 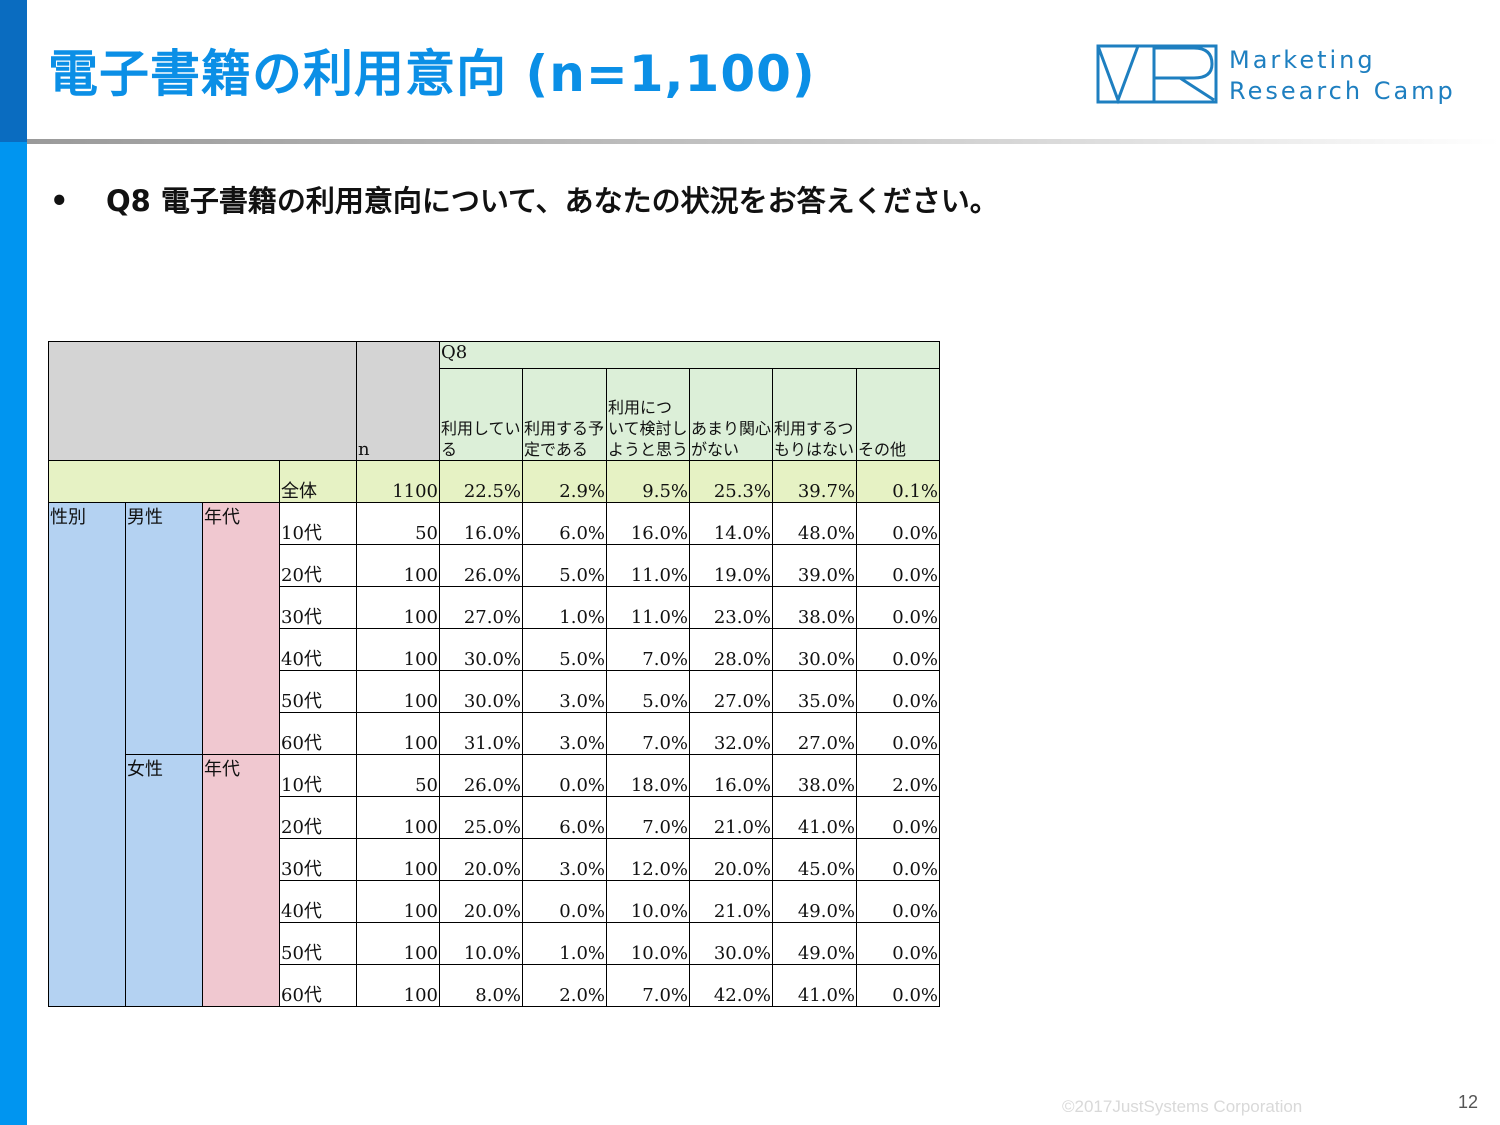 What do you see at coordinates (494, 733) in the screenshot?
I see `table-row: 60代 100 31.0% 3.0% 7.0% 32.0% 27.0% 0.0%` at bounding box center [494, 733].